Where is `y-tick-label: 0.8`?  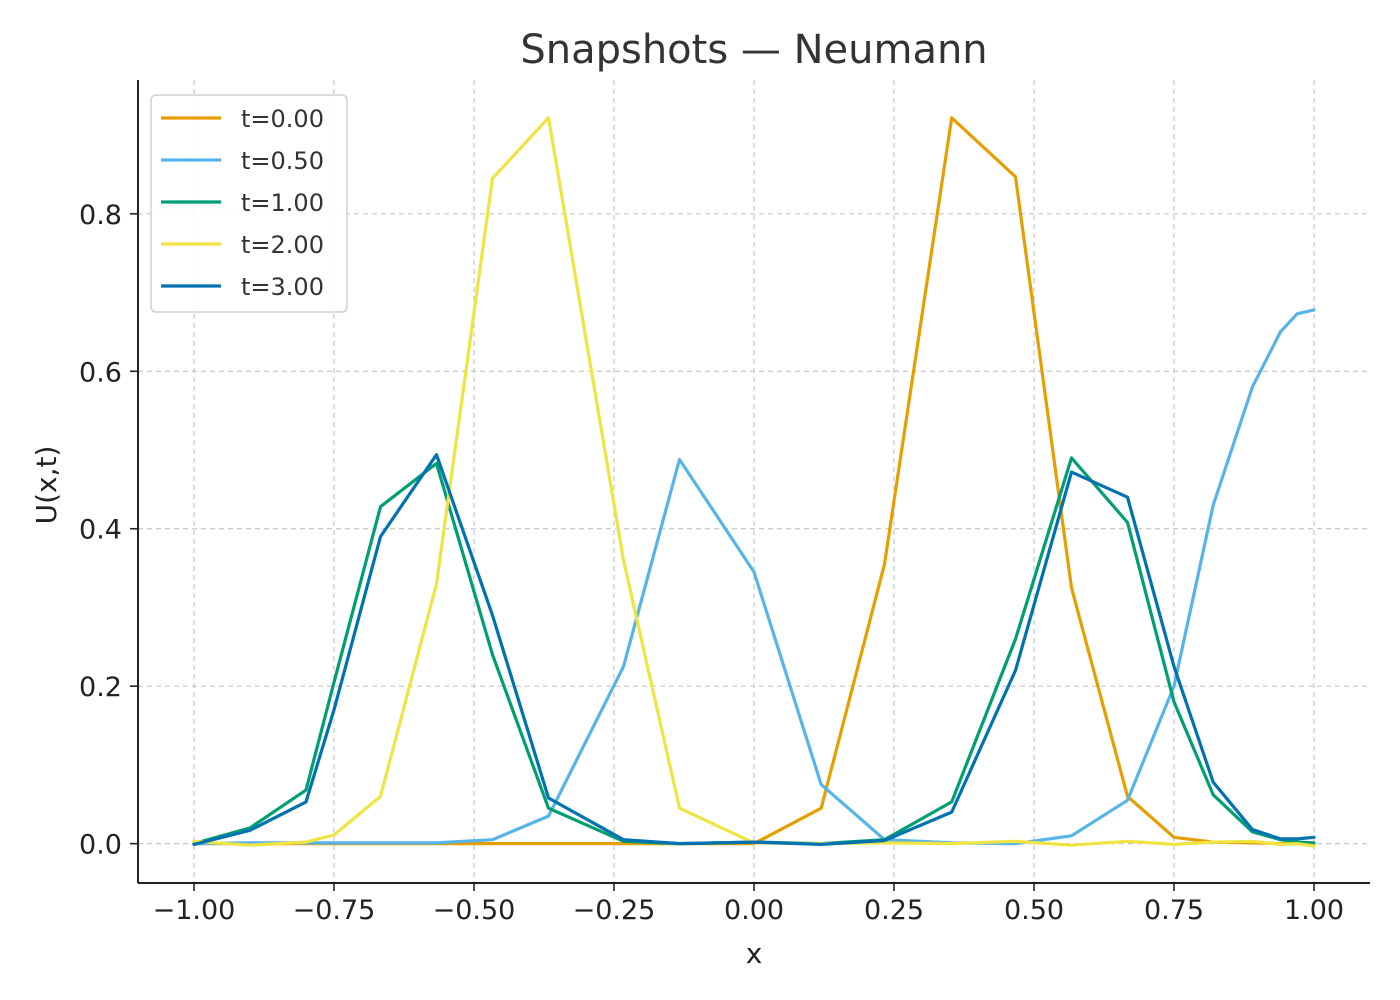
y-tick-label: 0.8 is located at coordinates (100, 215).